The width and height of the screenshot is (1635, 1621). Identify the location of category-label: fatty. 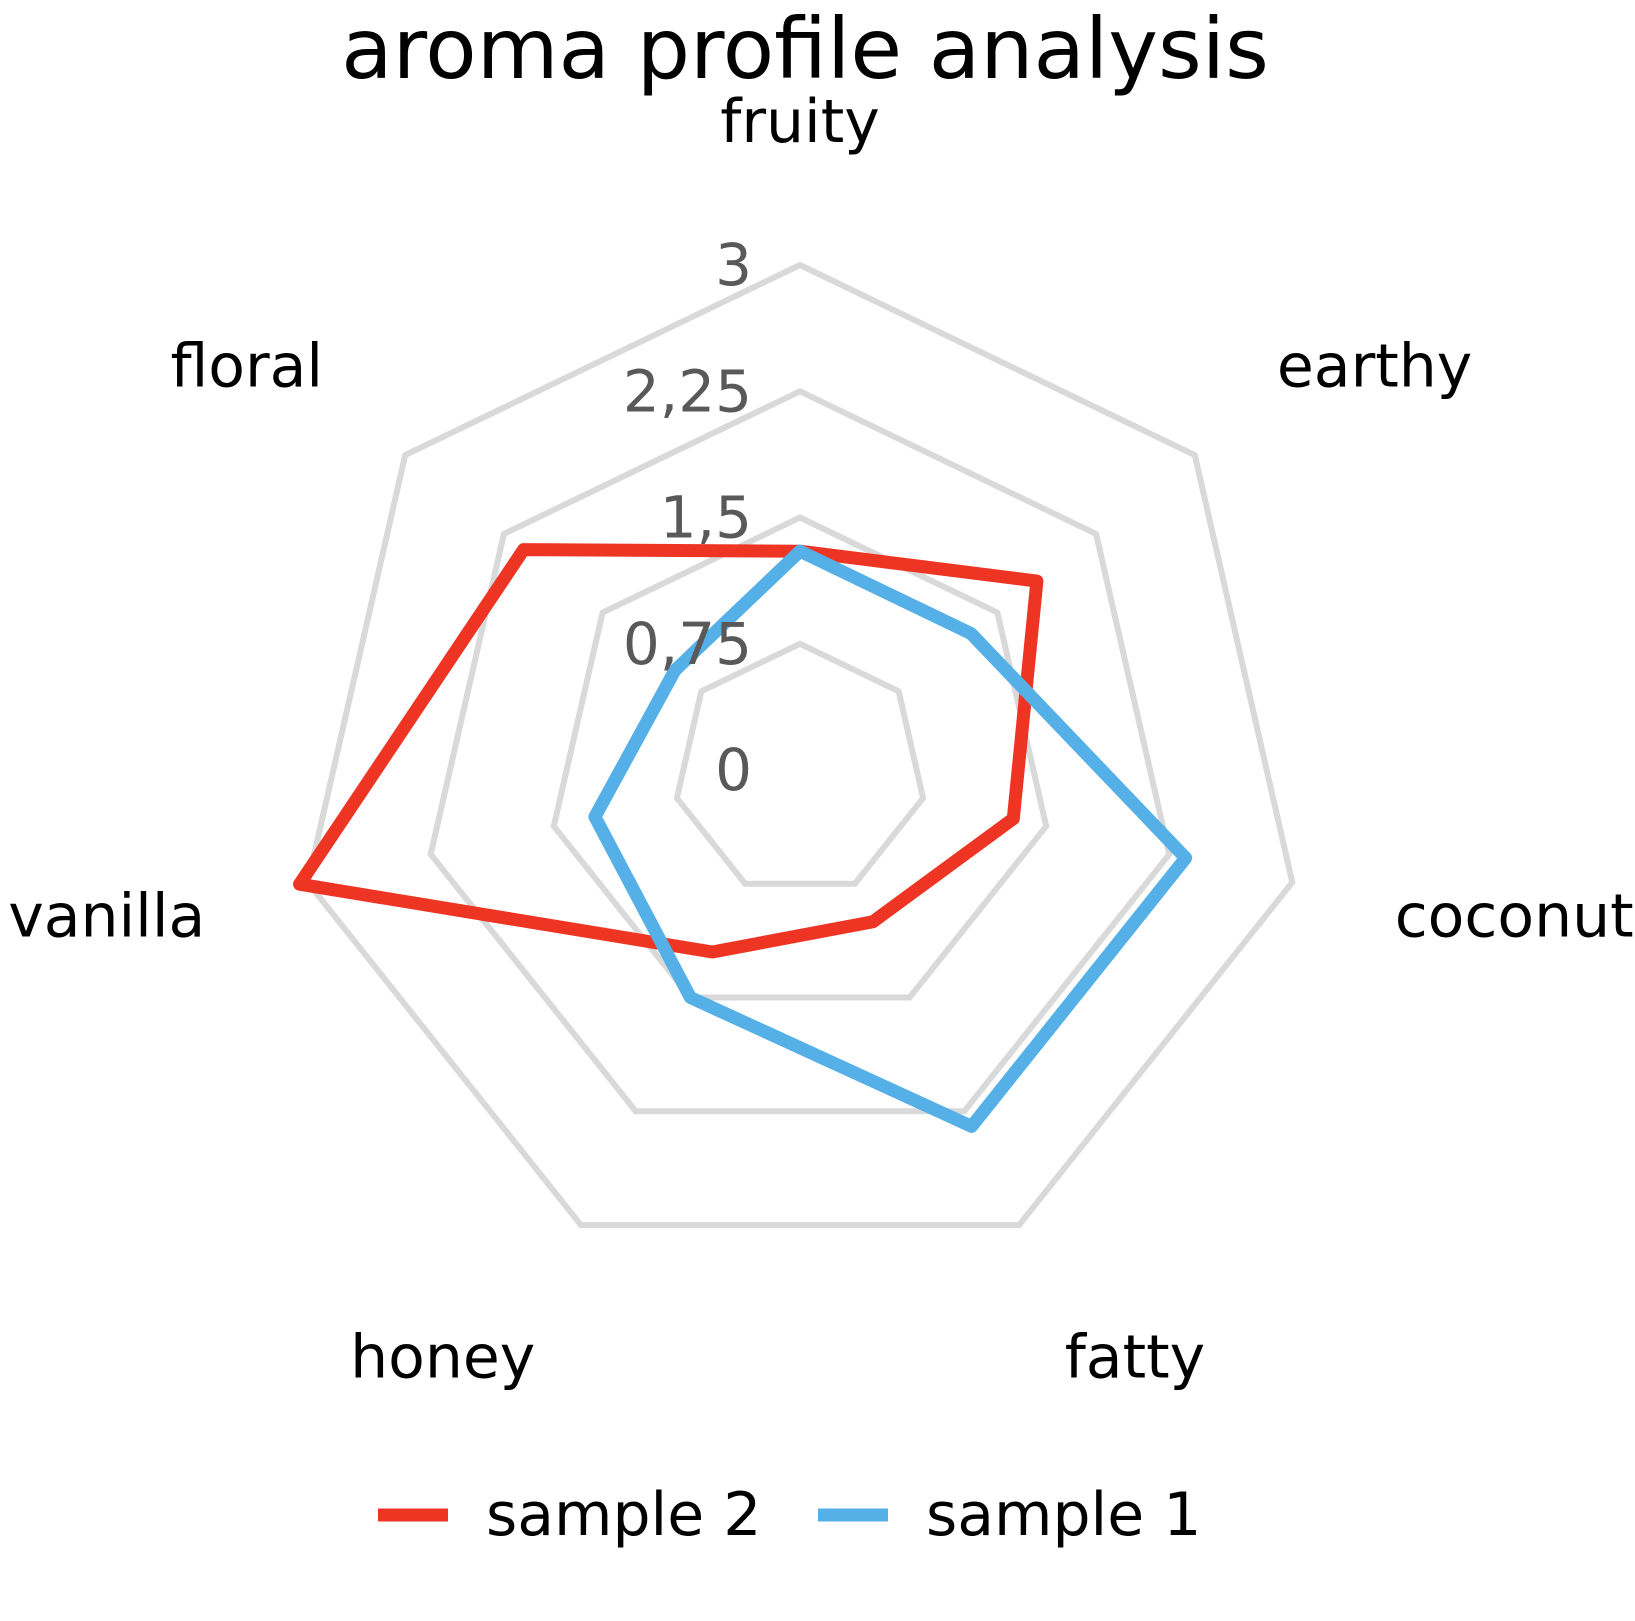
(1135, 1358).